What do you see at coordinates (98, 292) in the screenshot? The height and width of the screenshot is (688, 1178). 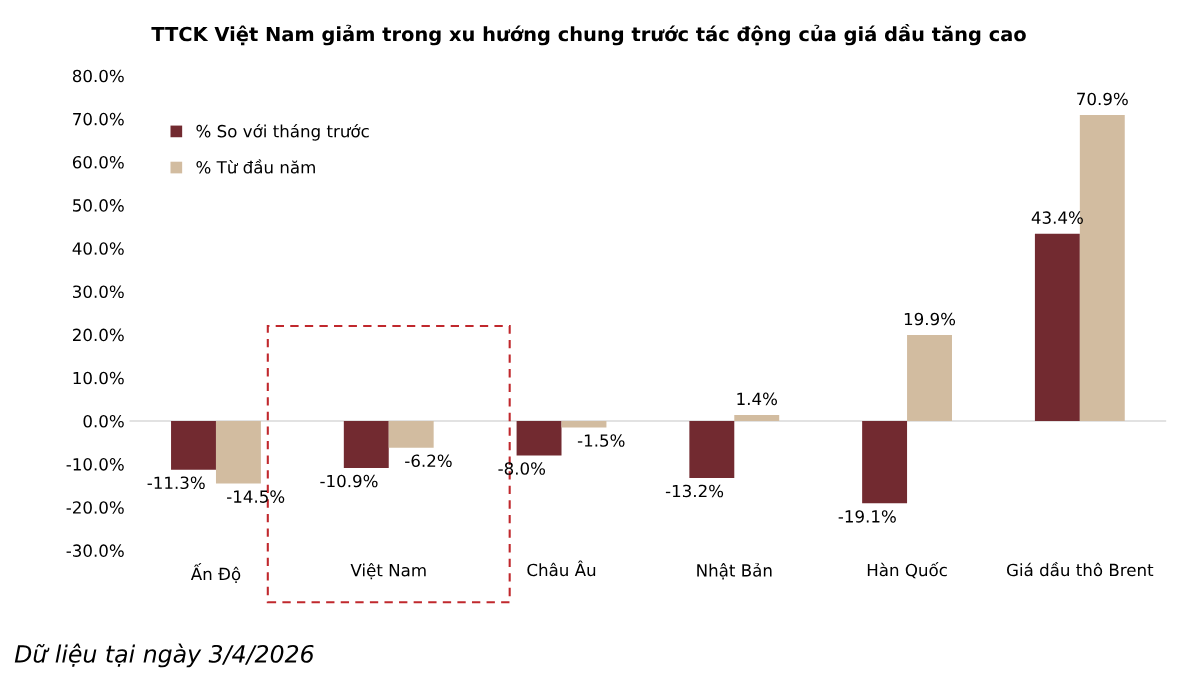 I see `y-tick-label: 30.0%` at bounding box center [98, 292].